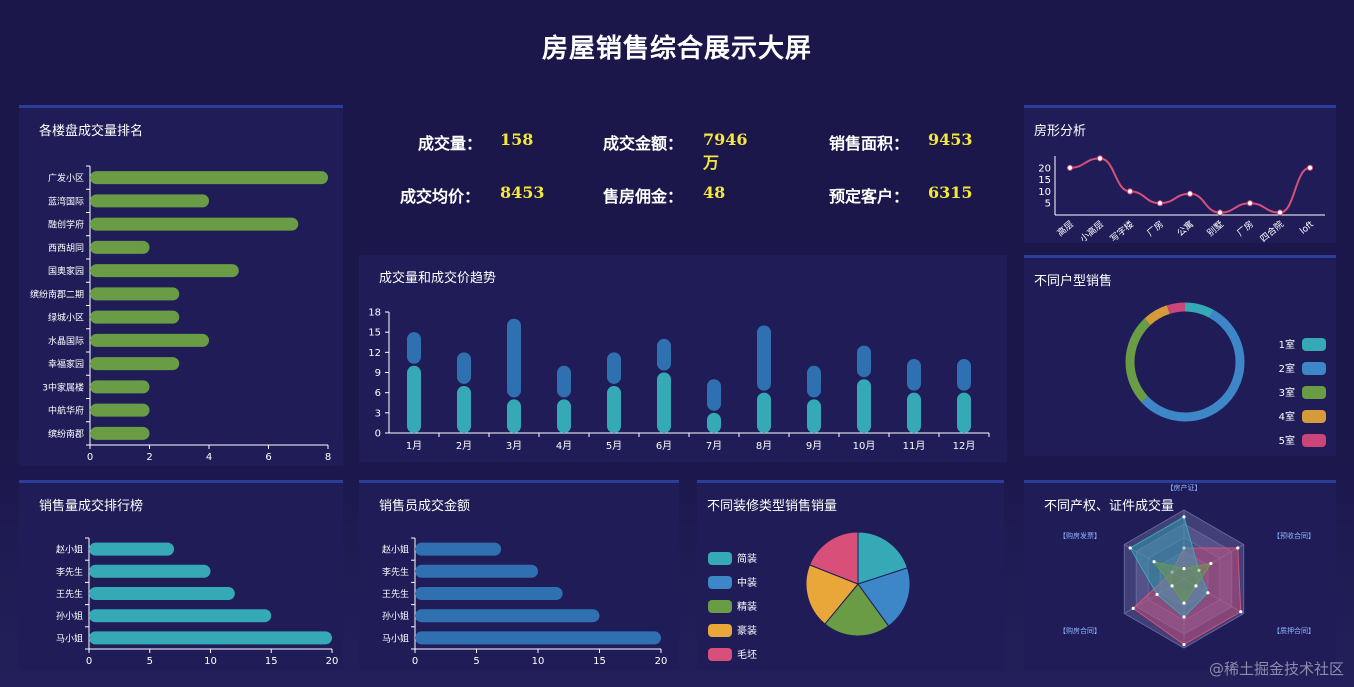 Image resolution: width=1354 pixels, height=687 pixels. Describe the element at coordinates (464, 446) in the screenshot. I see `x-tick-label: 2月` at that location.